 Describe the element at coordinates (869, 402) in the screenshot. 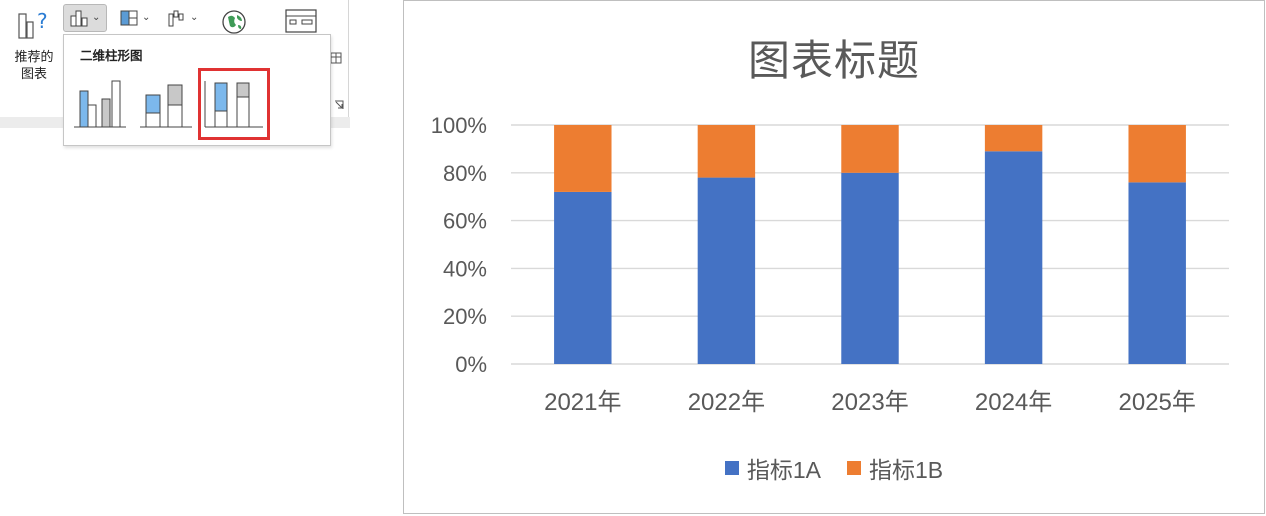

I see `x-tick-label: 2023年` at that location.